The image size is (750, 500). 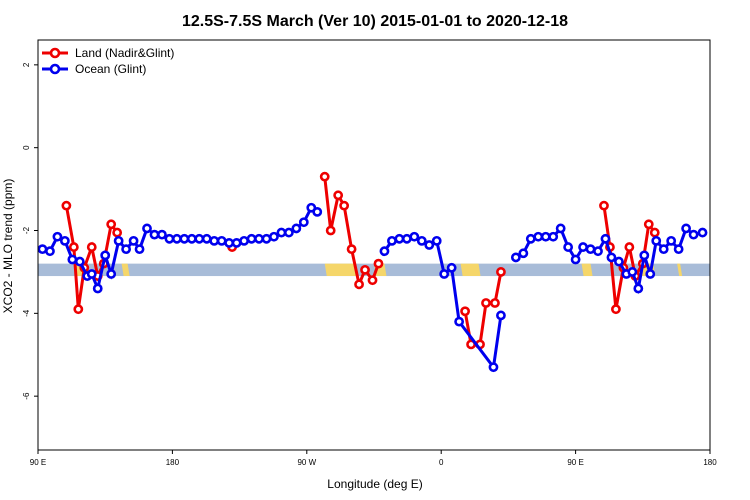 What do you see at coordinates (55, 69) in the screenshot?
I see `legend-swatch-marker` at bounding box center [55, 69].